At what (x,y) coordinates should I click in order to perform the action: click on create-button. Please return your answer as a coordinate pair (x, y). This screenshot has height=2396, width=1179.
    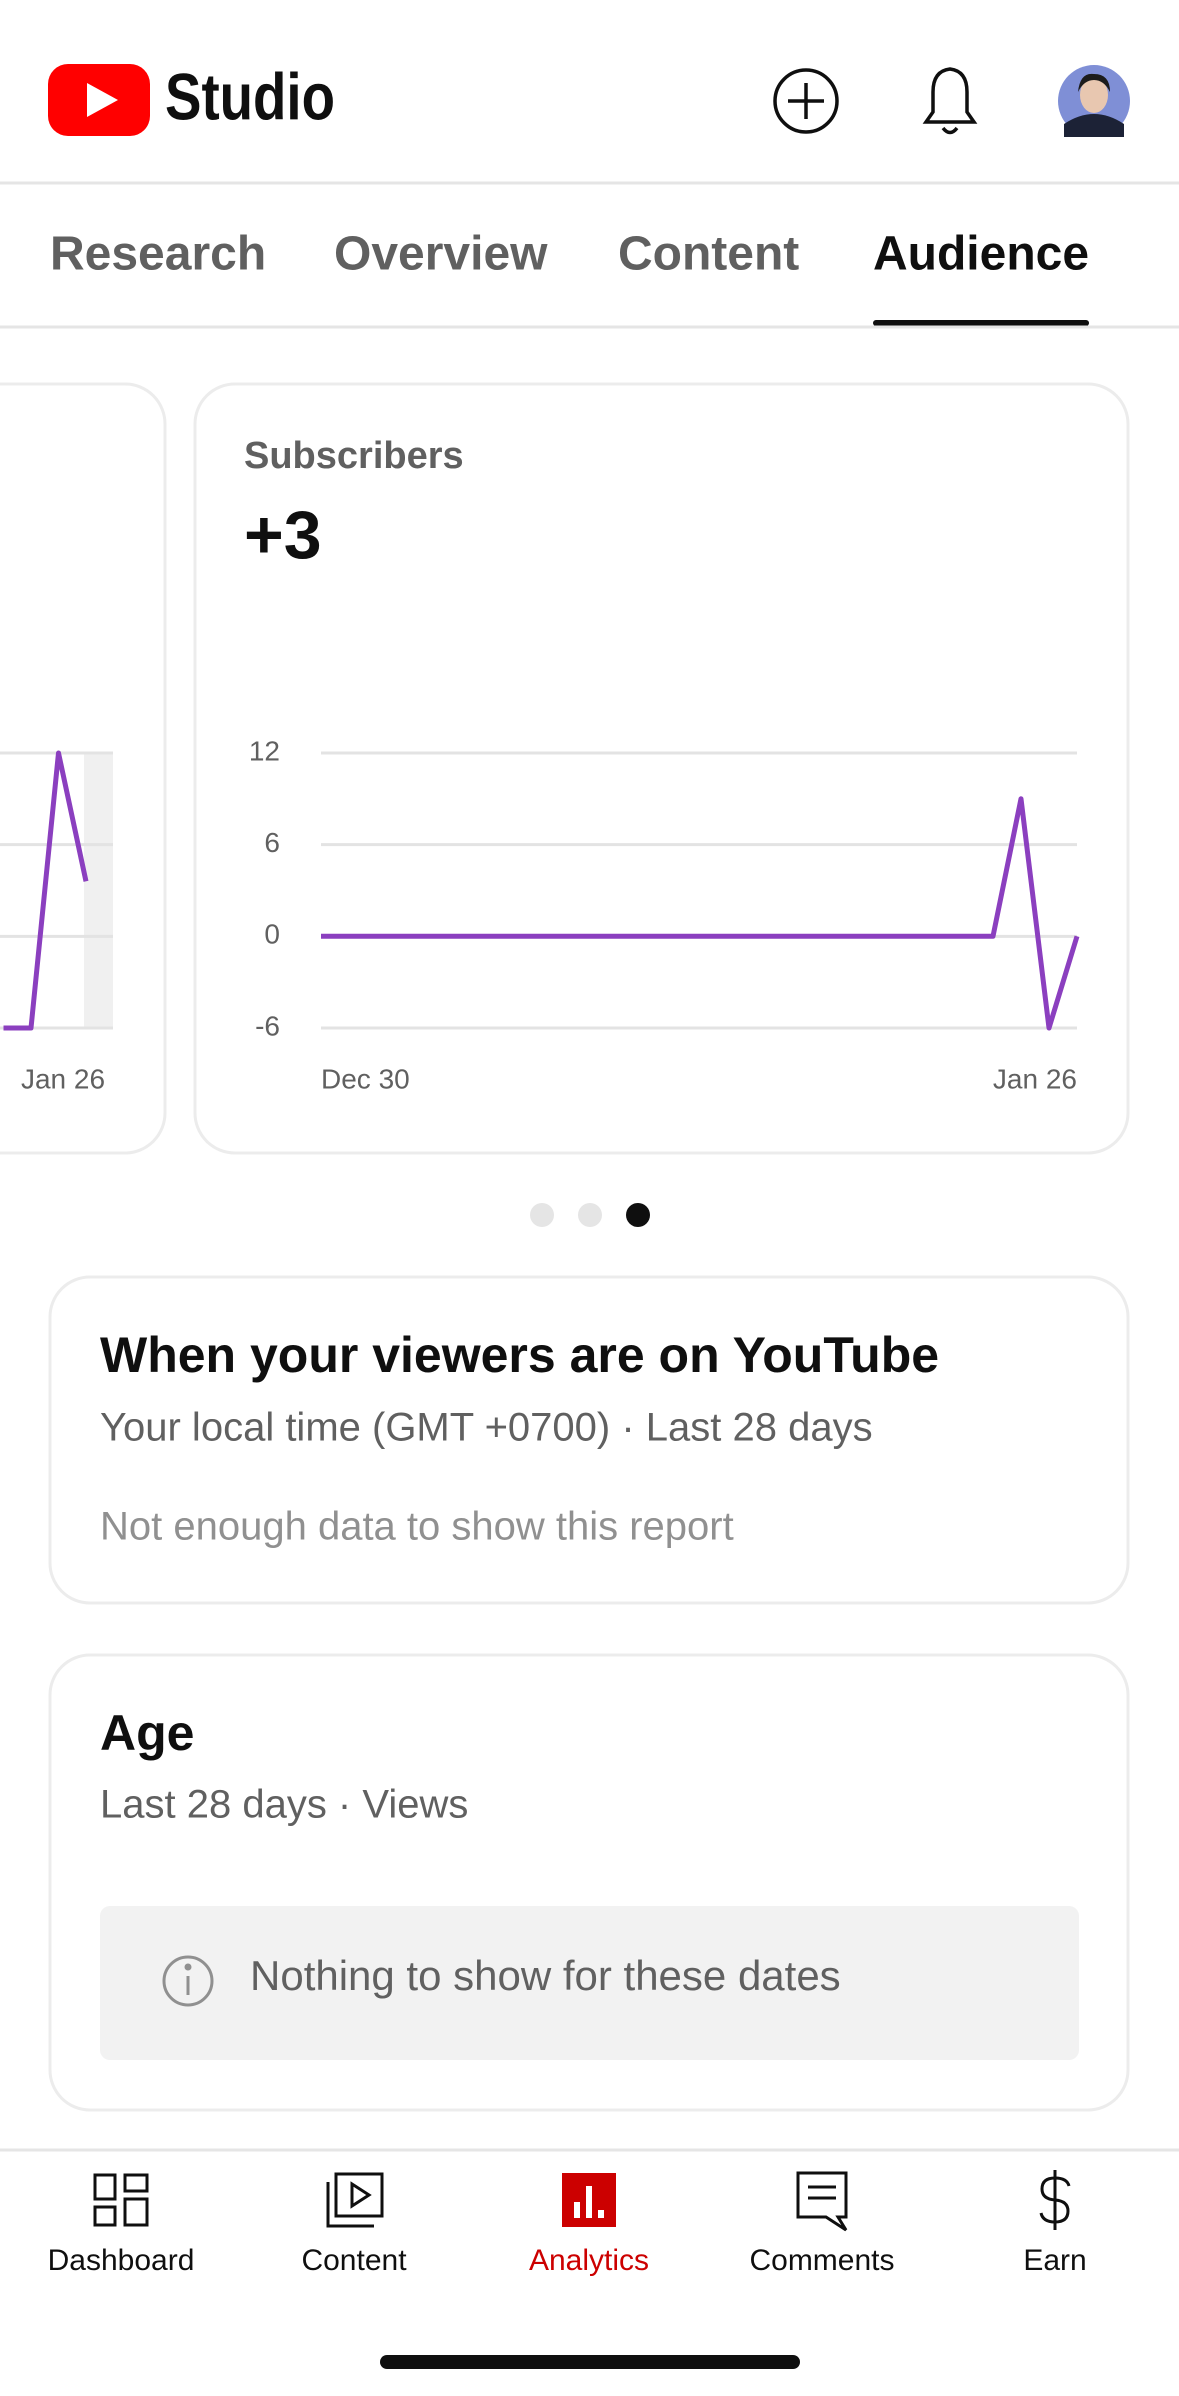
    Looking at the image, I should click on (806, 101).